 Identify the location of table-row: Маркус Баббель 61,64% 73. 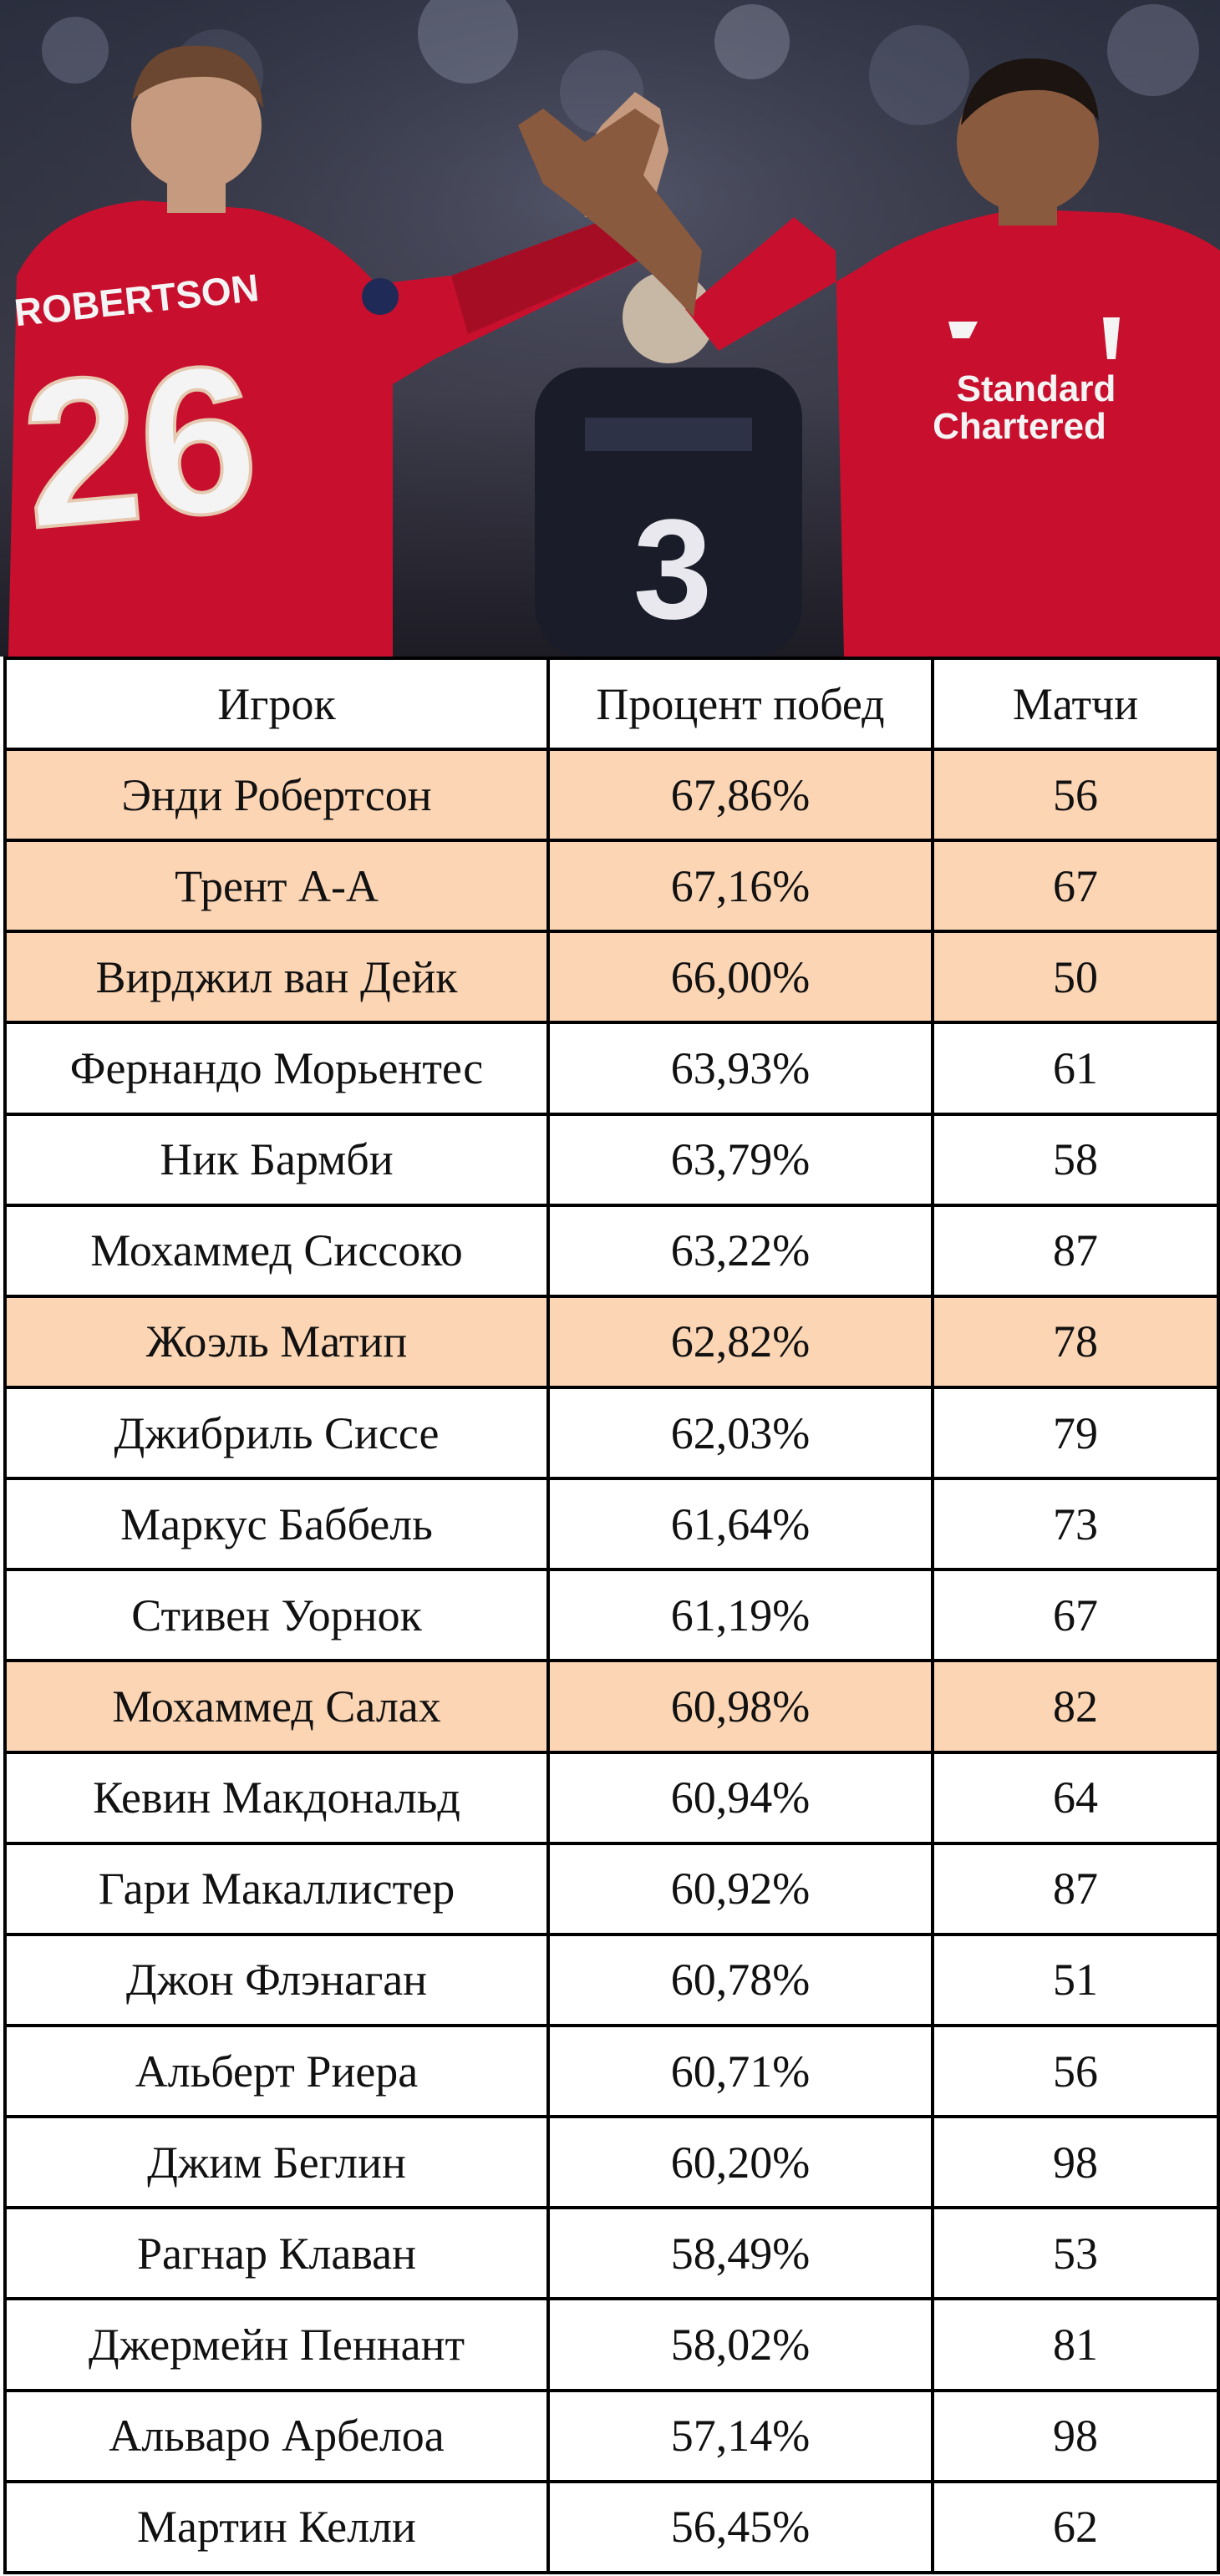
(611, 1524).